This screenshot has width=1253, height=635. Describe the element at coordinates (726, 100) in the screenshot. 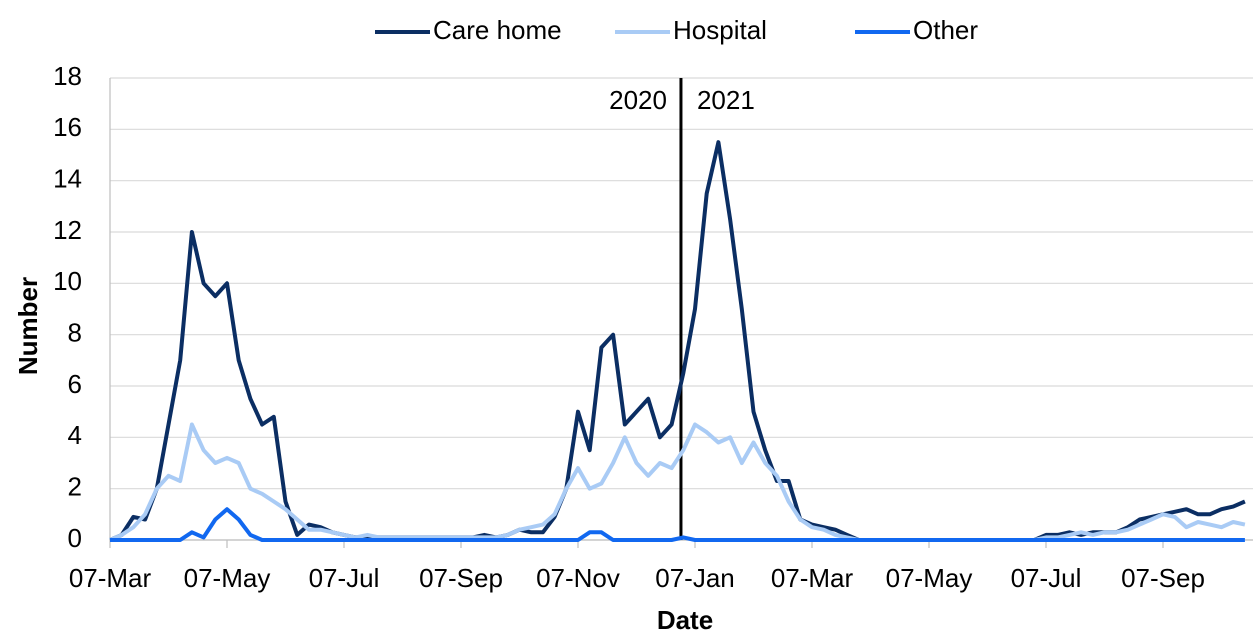

I see `annotation: 2021` at that location.